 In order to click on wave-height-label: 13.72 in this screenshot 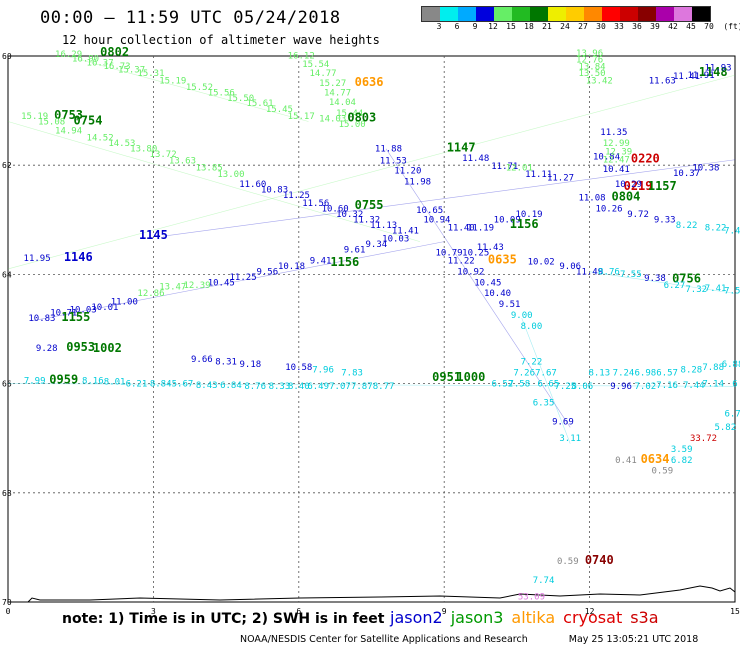, I will do `click(163, 155)`.